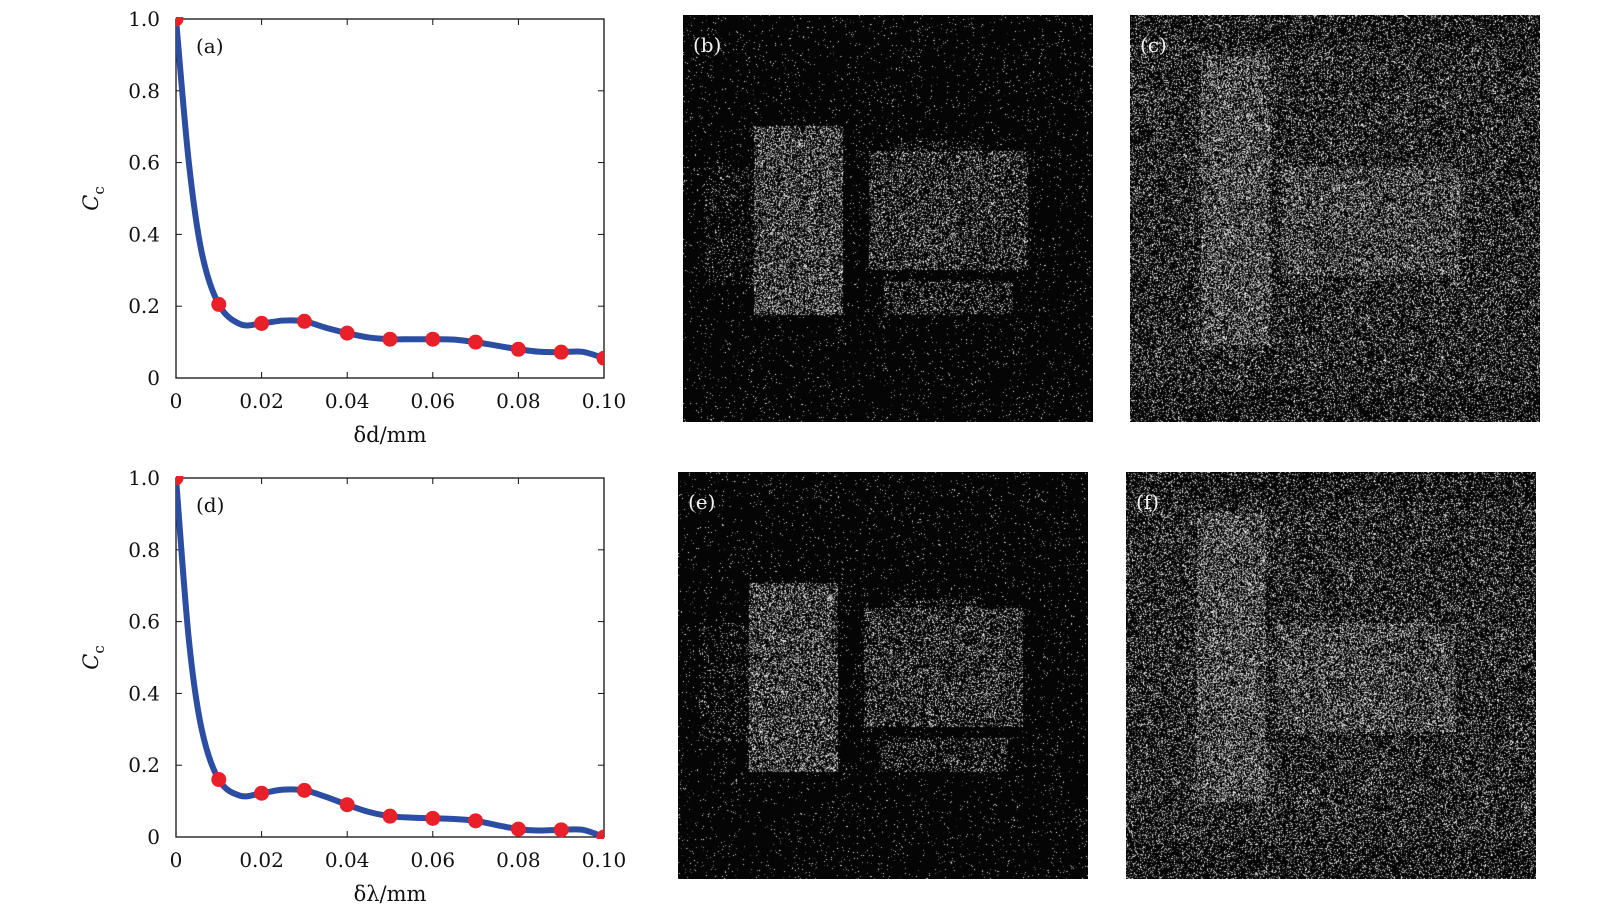 The image size is (1600, 913). I want to click on noise-image-c, so click(1335, 218).